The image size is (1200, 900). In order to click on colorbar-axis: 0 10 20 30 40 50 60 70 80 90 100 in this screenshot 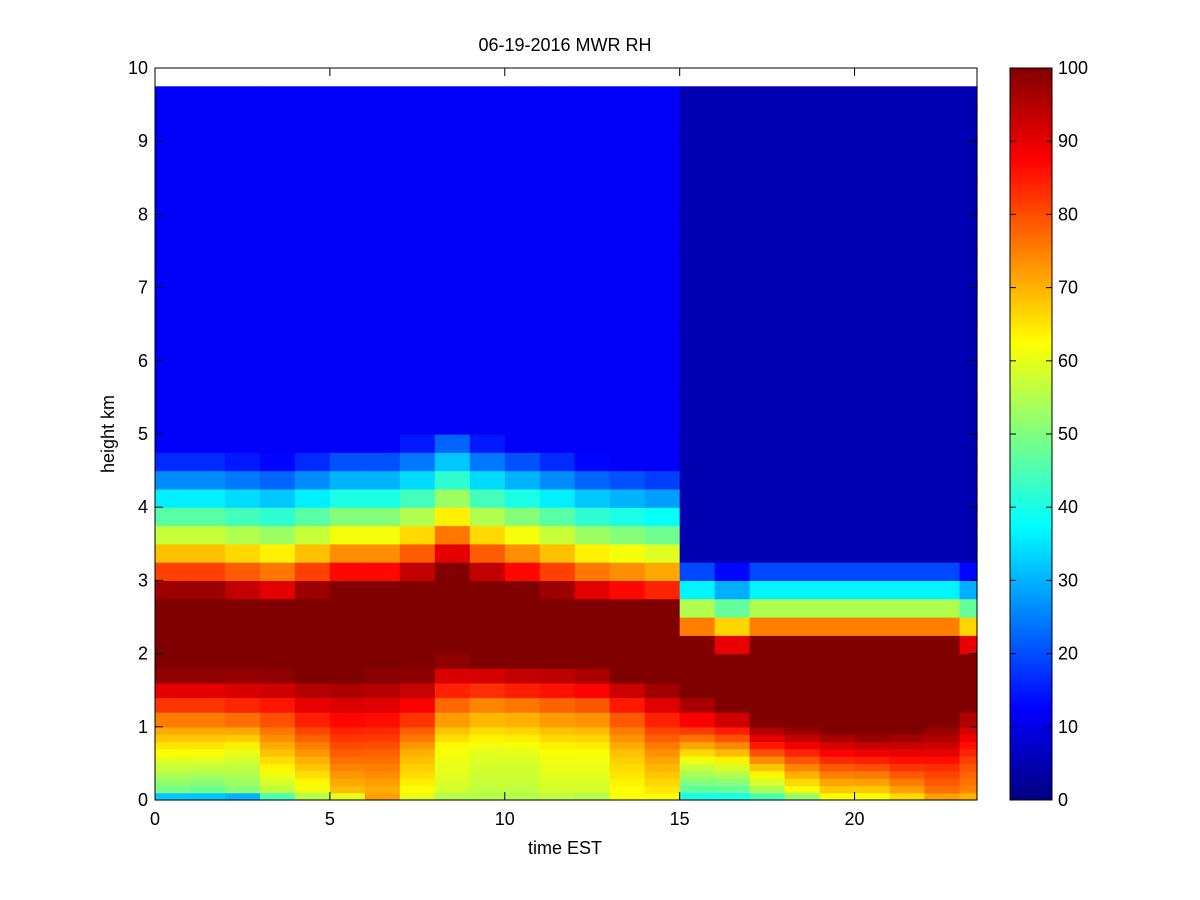, I will do `click(1049, 434)`.